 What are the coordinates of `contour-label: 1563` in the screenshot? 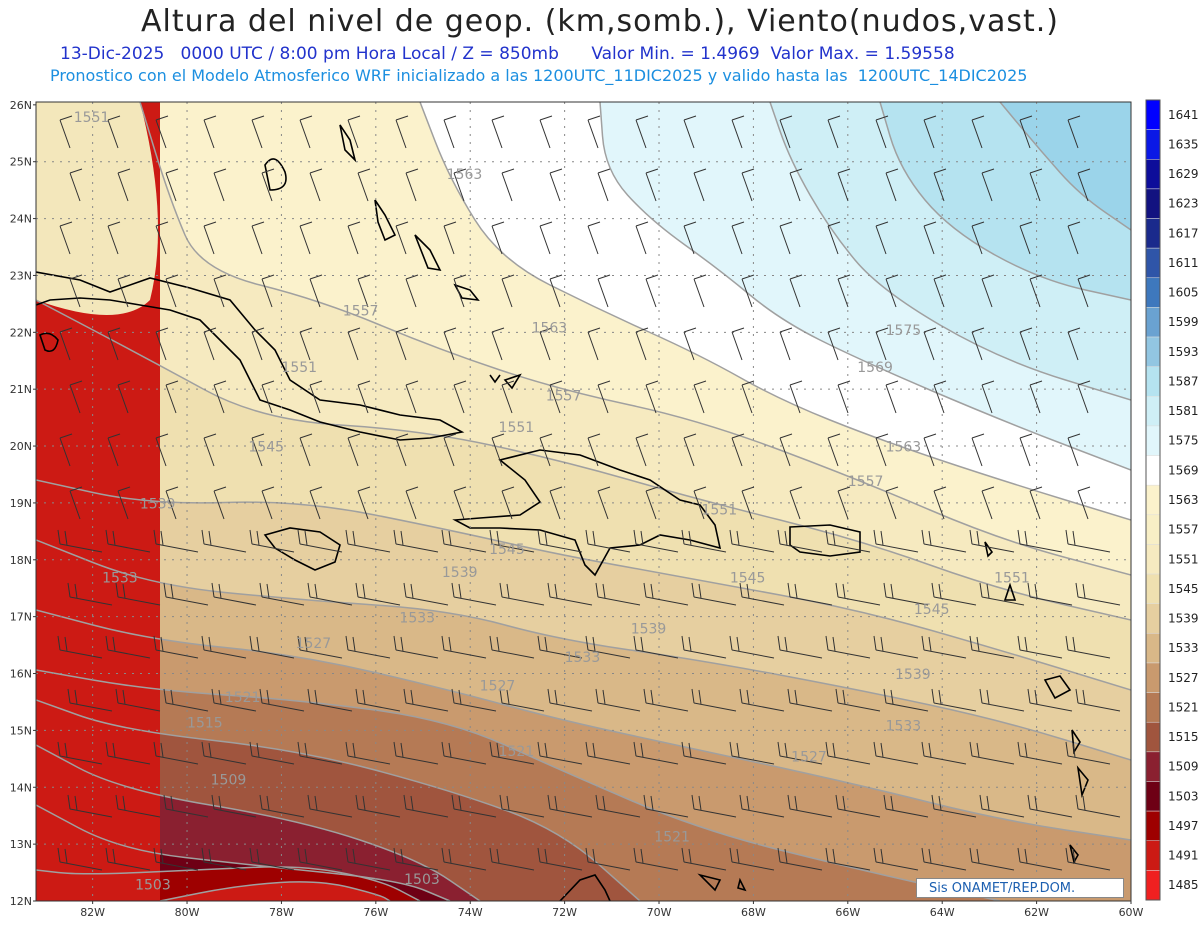 It's located at (904, 448).